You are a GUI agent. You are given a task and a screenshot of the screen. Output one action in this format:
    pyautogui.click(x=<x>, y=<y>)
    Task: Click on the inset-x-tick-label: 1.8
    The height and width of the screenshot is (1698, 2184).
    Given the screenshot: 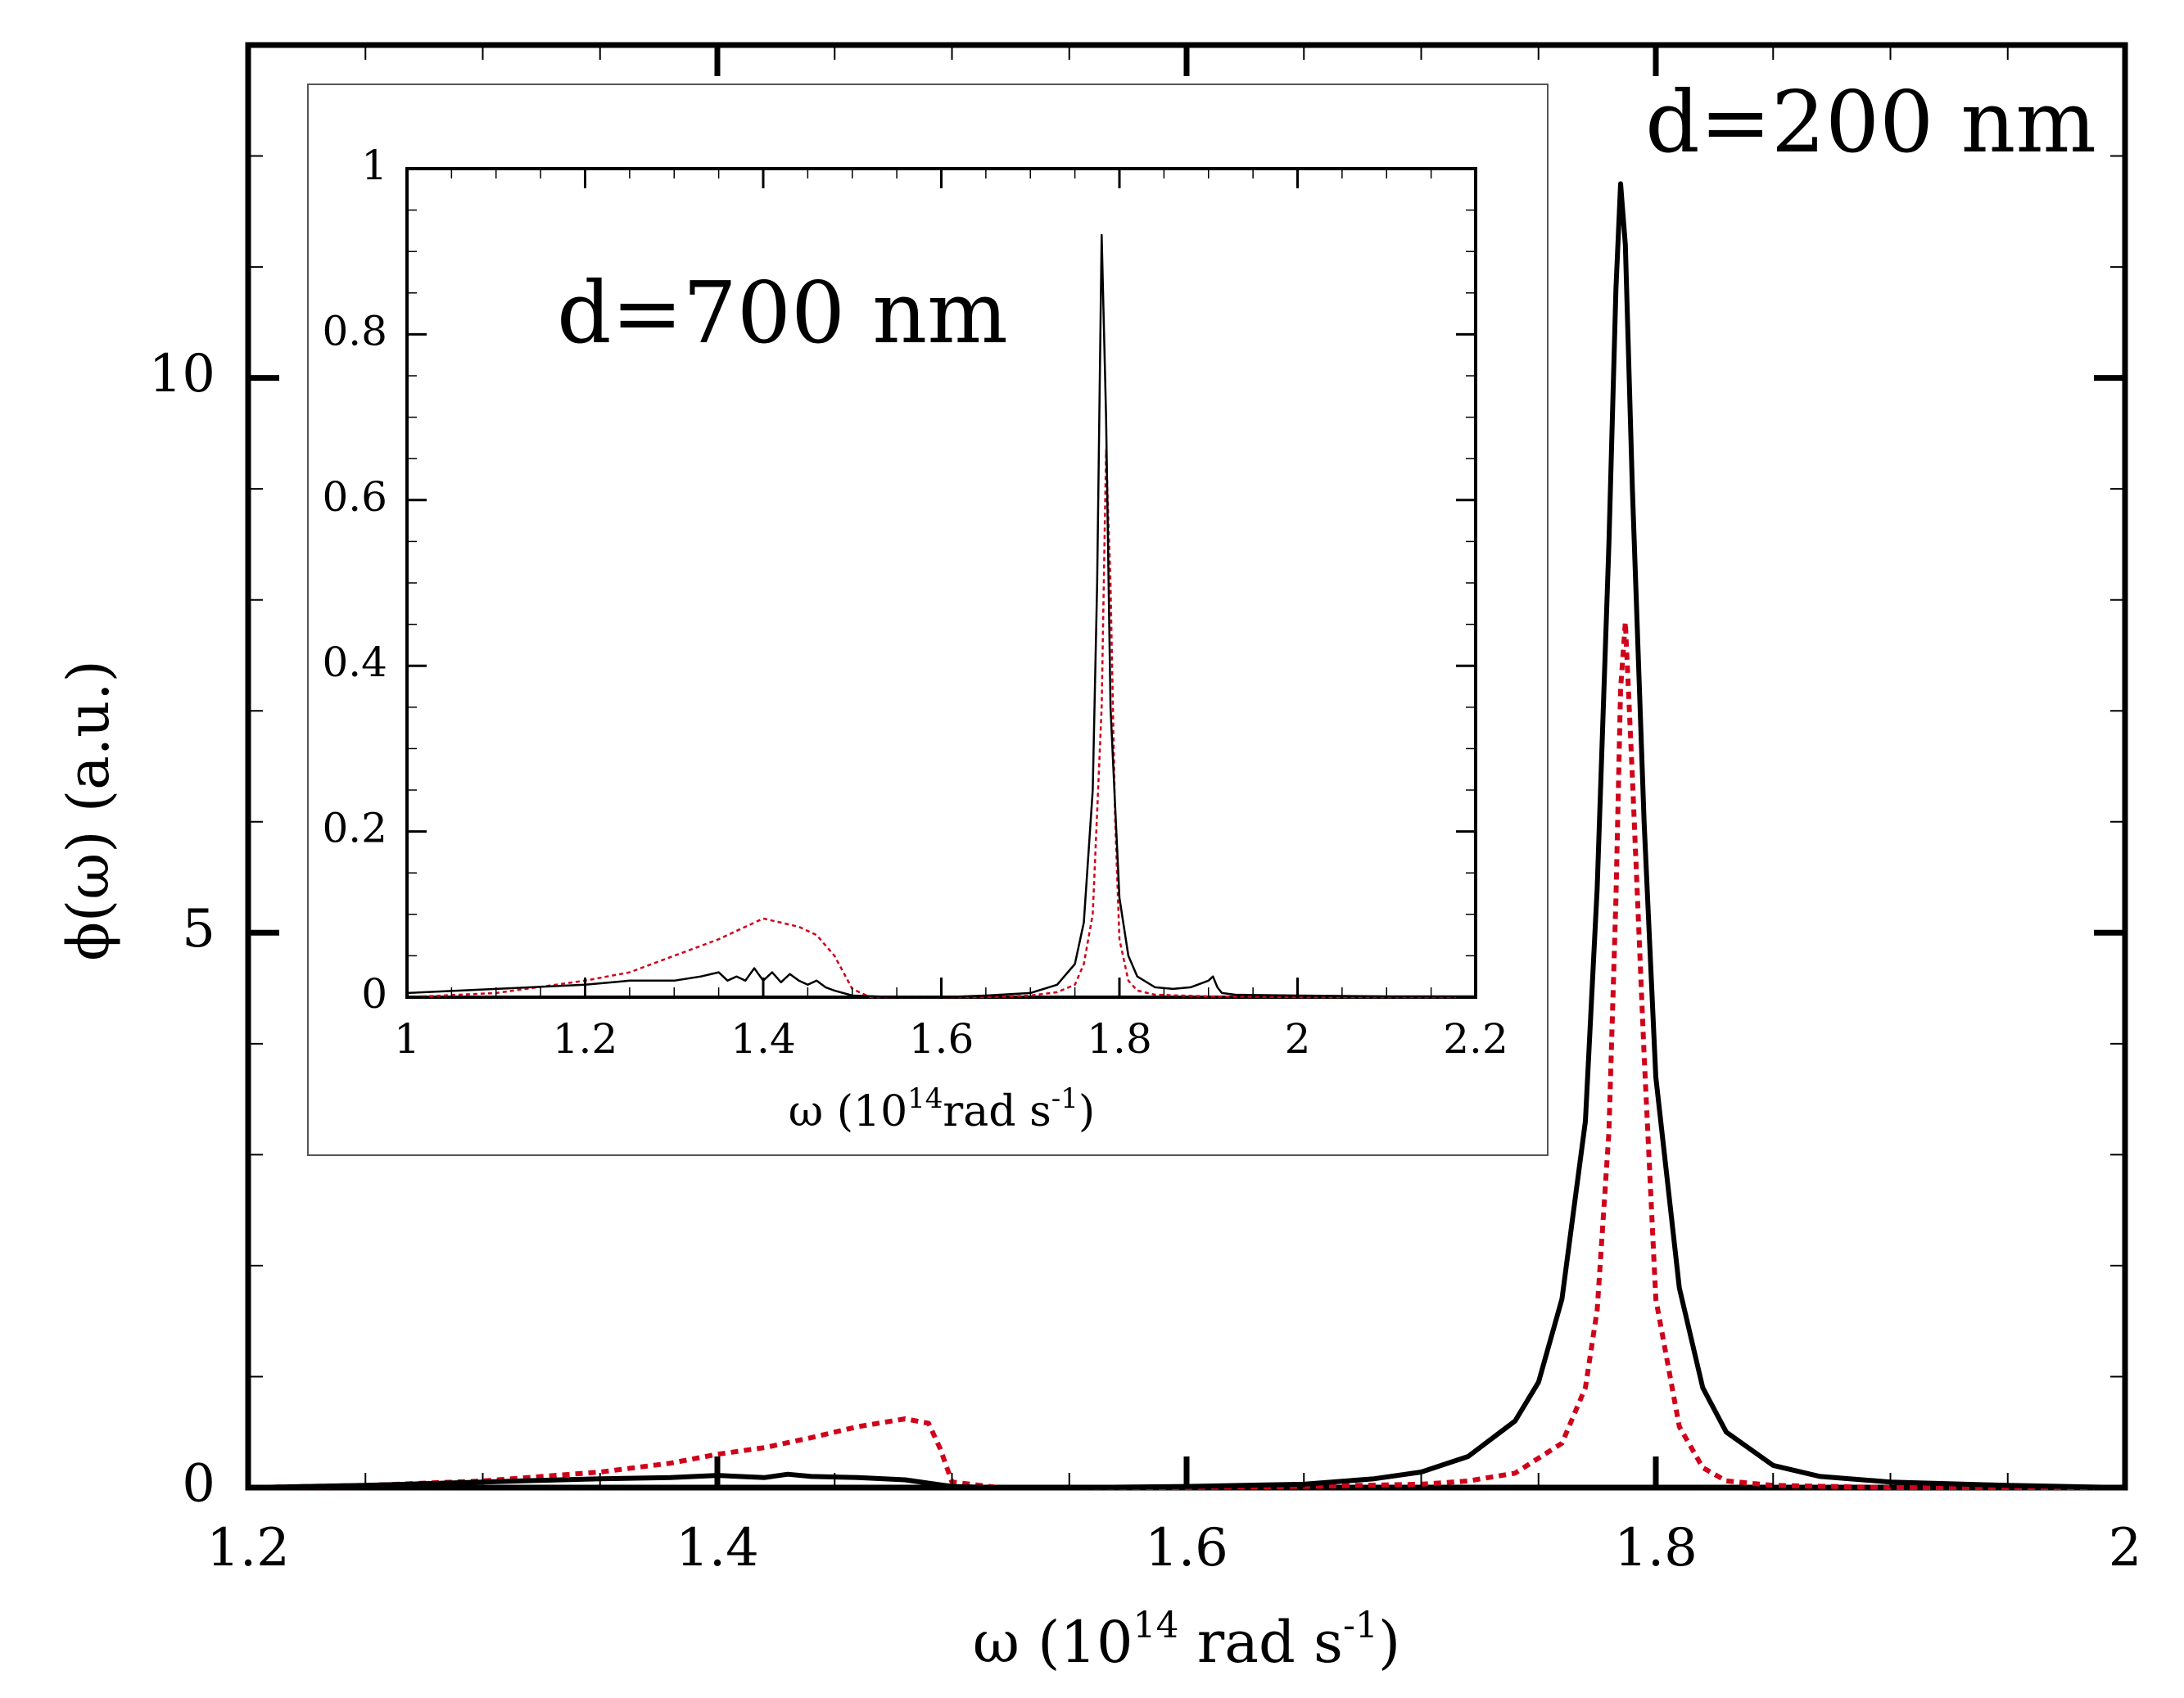 What is the action you would take?
    pyautogui.click(x=1120, y=1039)
    